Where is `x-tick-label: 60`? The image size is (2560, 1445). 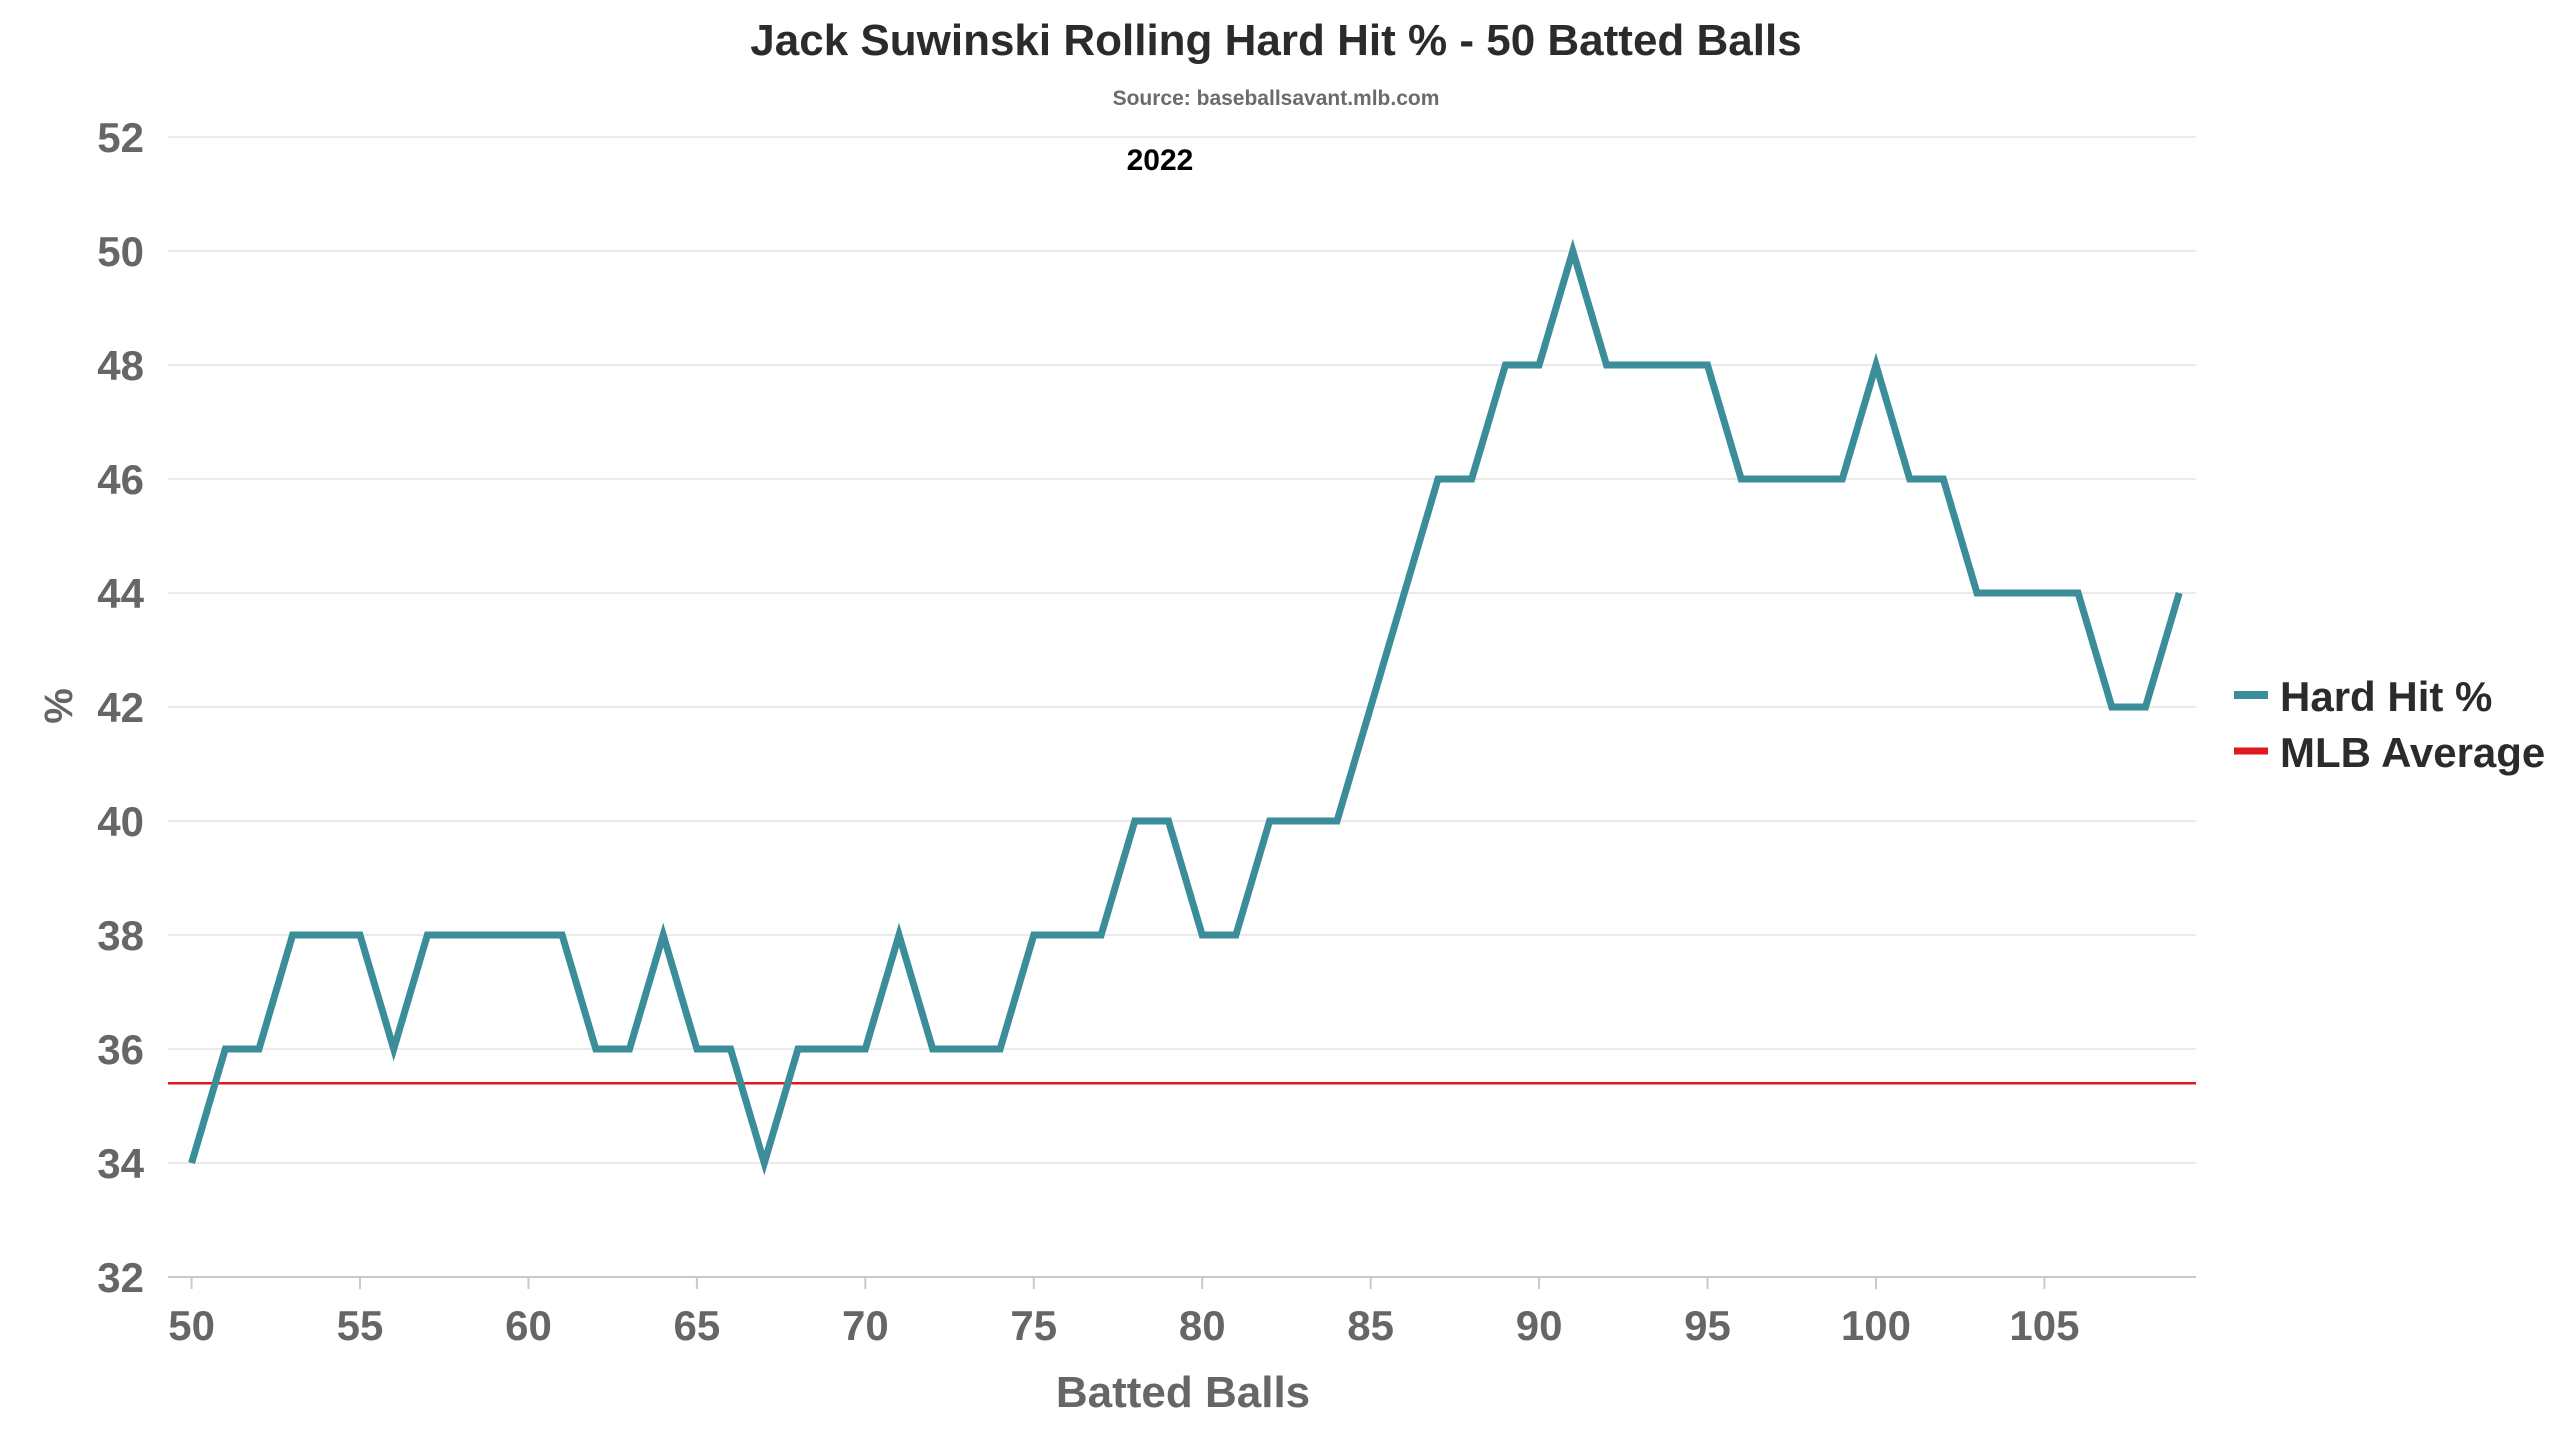
x-tick-label: 60 is located at coordinates (528, 1325).